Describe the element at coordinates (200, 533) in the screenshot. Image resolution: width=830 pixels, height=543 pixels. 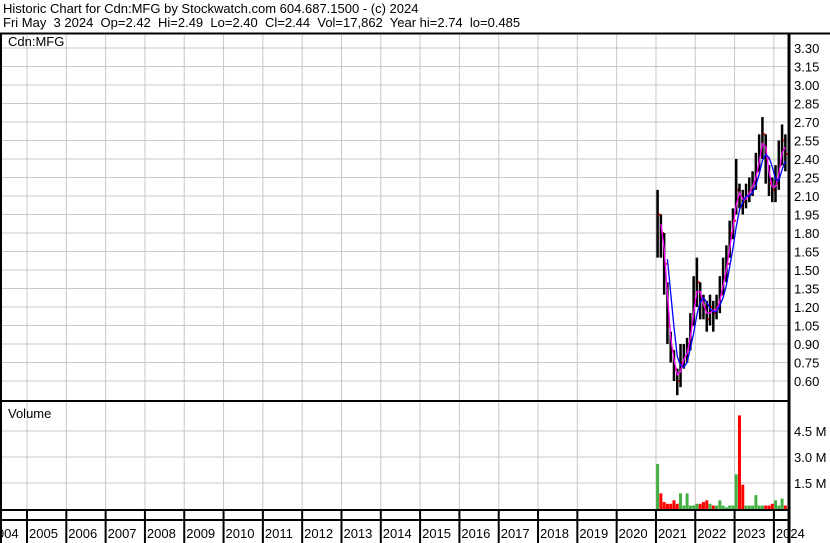
I see `year-label: 2009` at that location.